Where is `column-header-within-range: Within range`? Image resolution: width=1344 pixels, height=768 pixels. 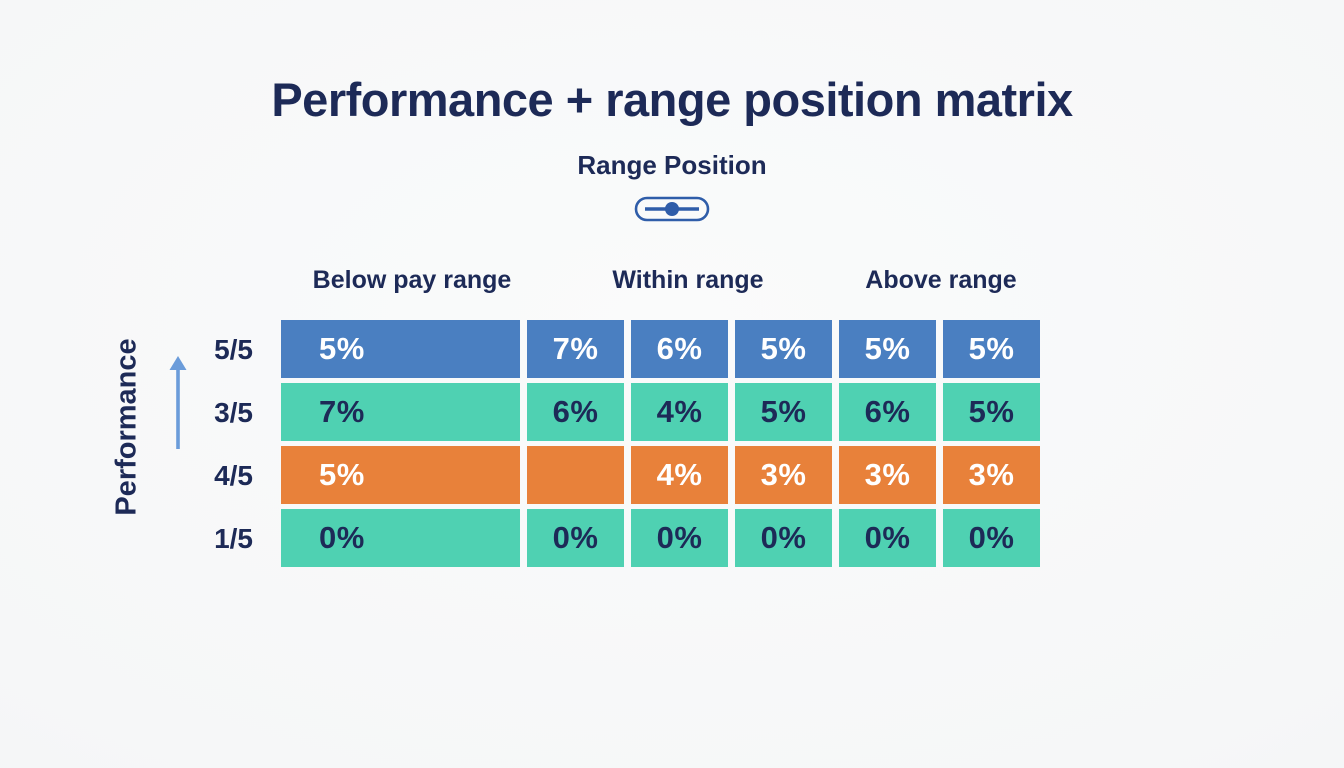 column-header-within-range: Within range is located at coordinates (688, 280).